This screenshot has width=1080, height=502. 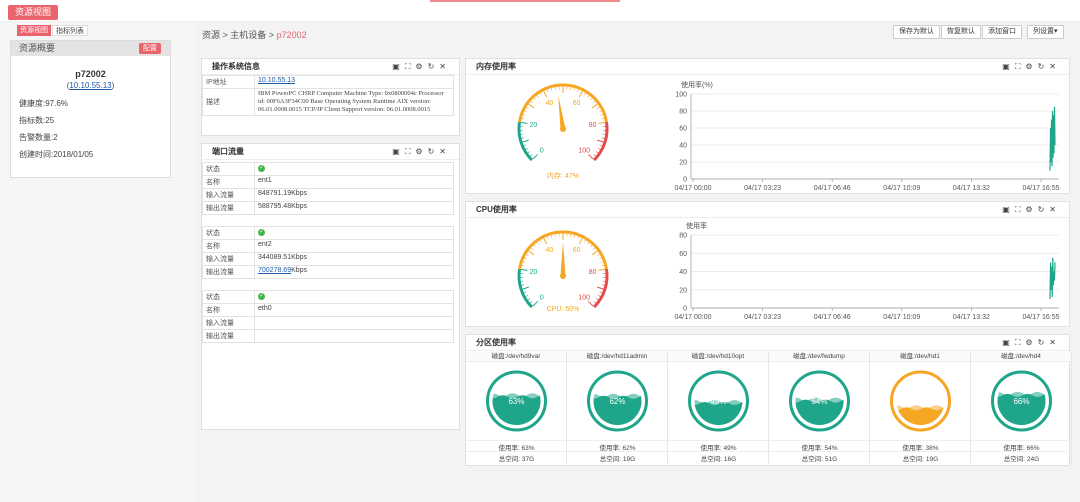 I want to click on memory-gauge: 0 20 40 60 80 100, so click(x=563, y=122).